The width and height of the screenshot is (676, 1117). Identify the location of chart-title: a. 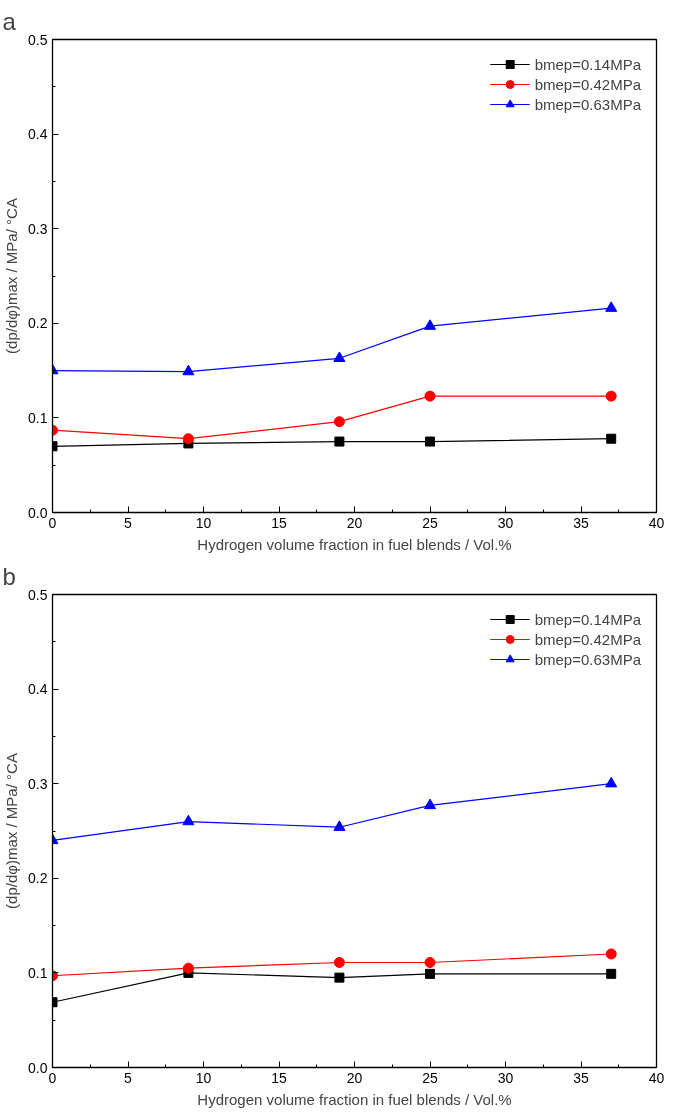
(9, 21).